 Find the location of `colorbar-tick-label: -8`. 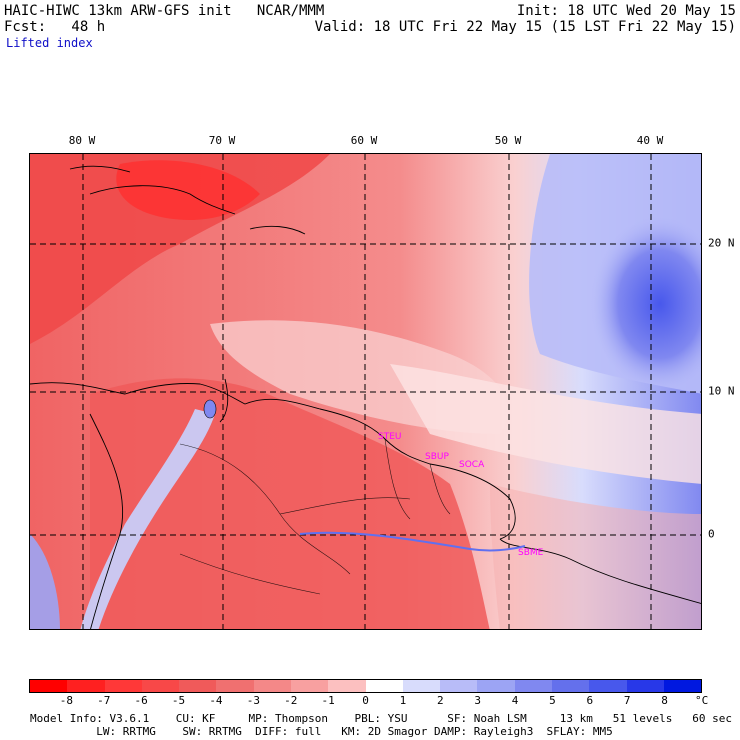

colorbar-tick-label: -8 is located at coordinates (66, 700).